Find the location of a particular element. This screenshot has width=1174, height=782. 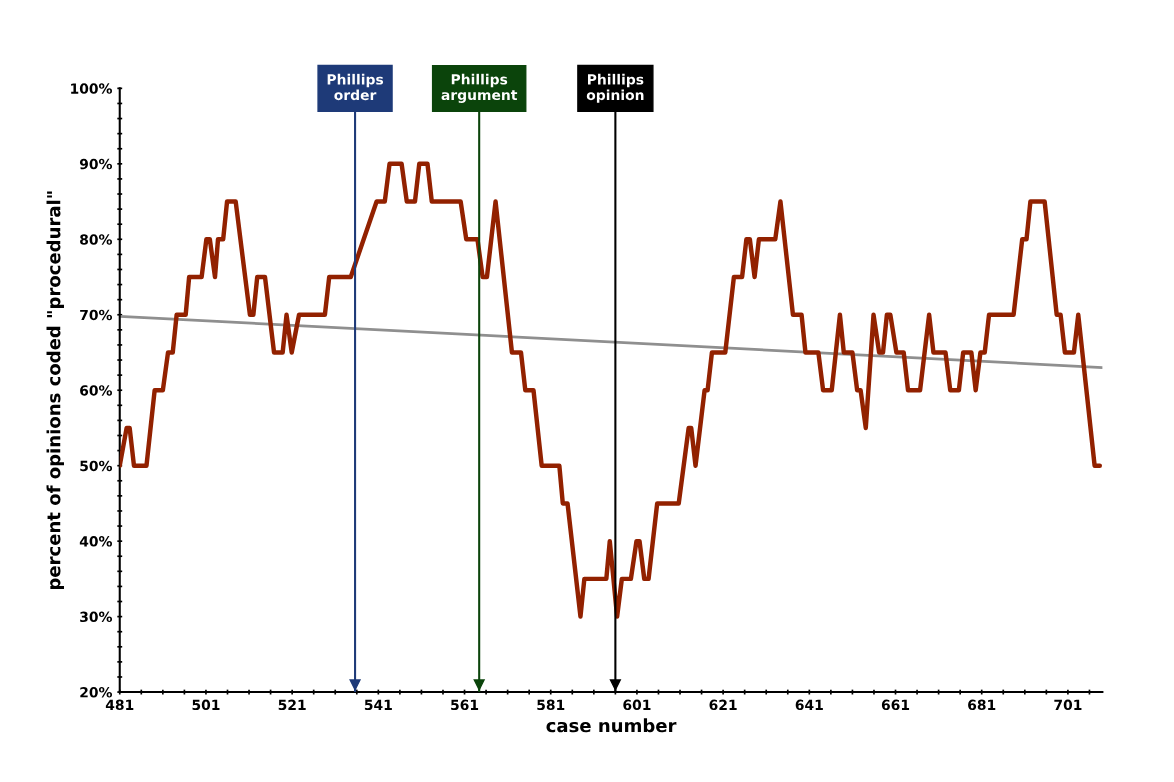

x-tick-label: 481 is located at coordinates (119, 705).